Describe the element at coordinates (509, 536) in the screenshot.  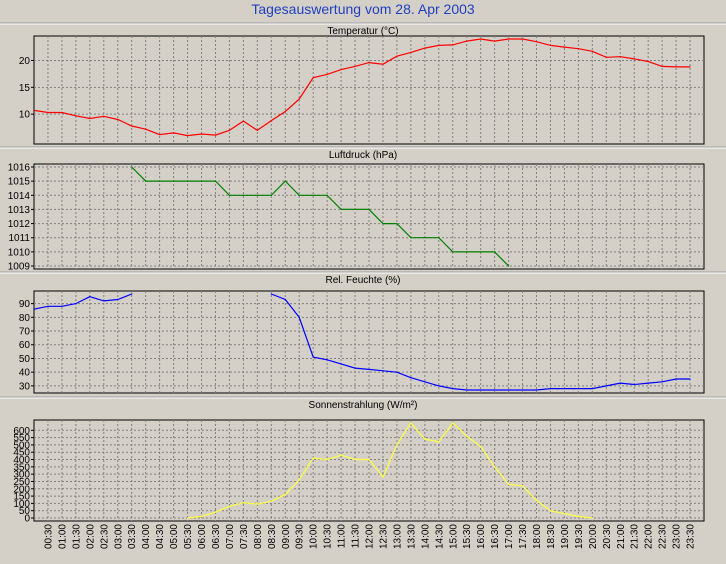
I see `x-tick-label: 17:00` at that location.